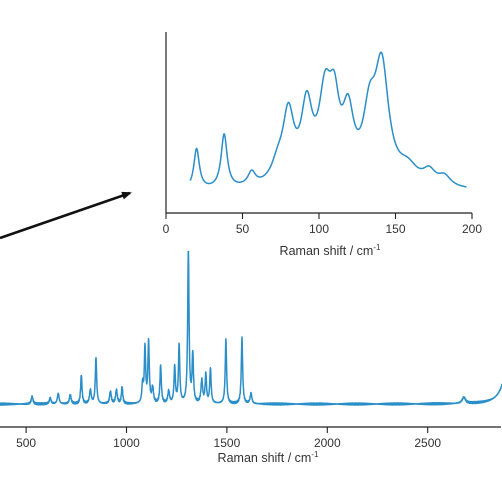  I want to click on main-x-tick-label: 1500, so click(227, 443).